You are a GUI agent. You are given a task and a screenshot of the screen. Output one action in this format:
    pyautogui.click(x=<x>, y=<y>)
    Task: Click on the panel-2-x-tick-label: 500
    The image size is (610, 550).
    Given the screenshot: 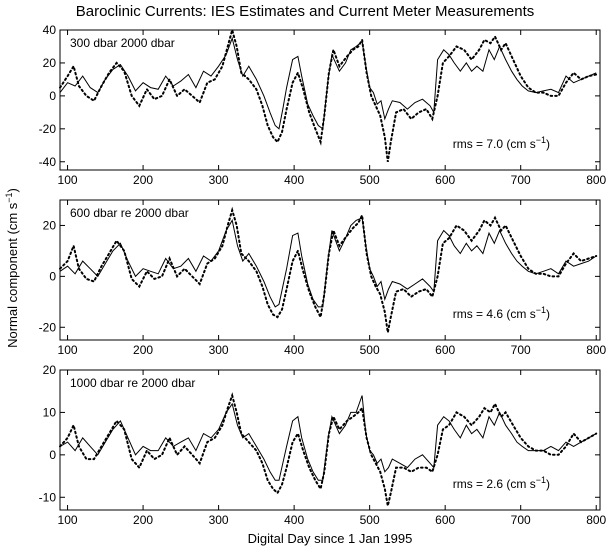 What is the action you would take?
    pyautogui.click(x=370, y=350)
    